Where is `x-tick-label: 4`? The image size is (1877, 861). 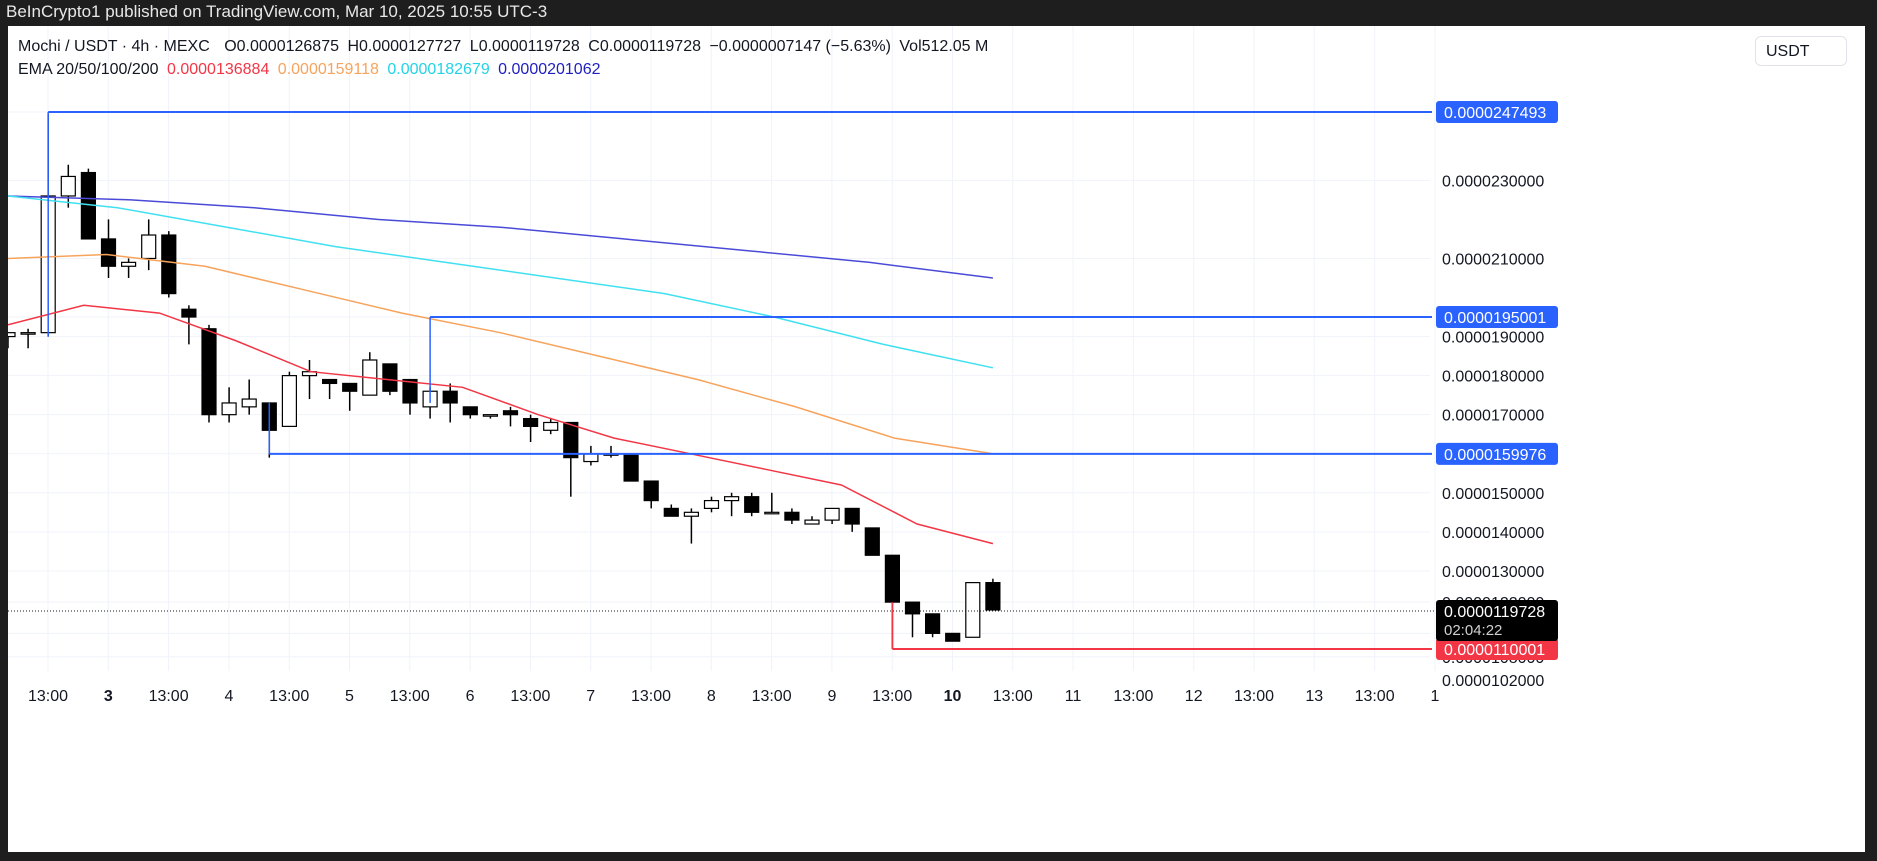
x-tick-label: 4 is located at coordinates (228, 696).